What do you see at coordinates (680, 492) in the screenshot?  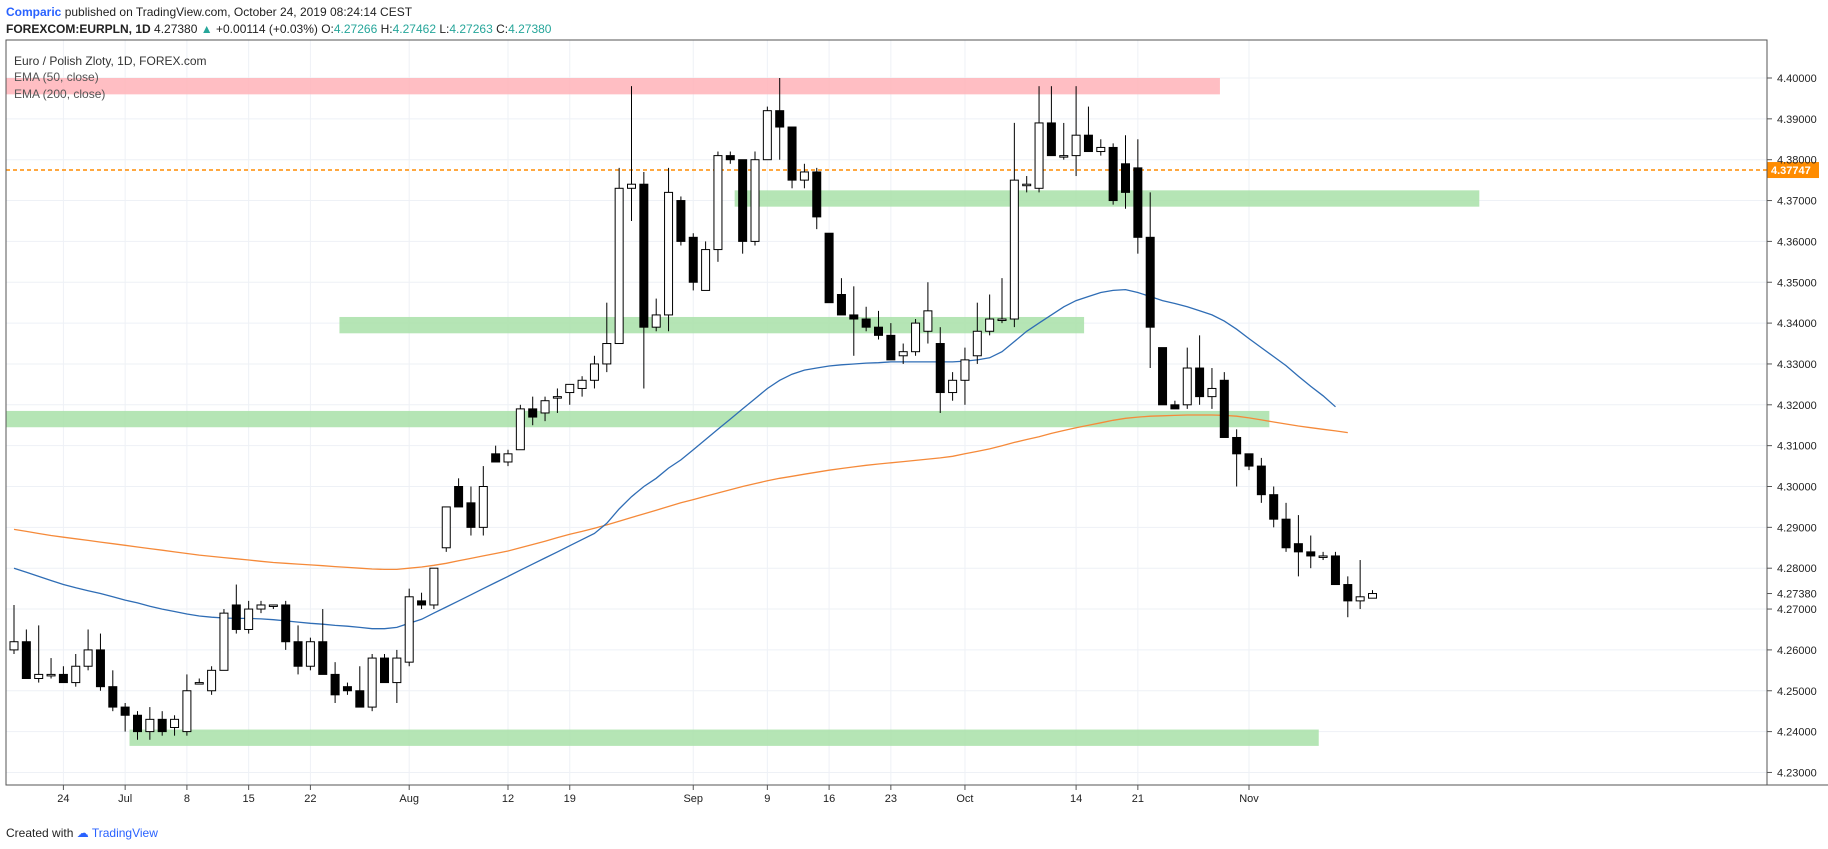 I see `ema200-line` at bounding box center [680, 492].